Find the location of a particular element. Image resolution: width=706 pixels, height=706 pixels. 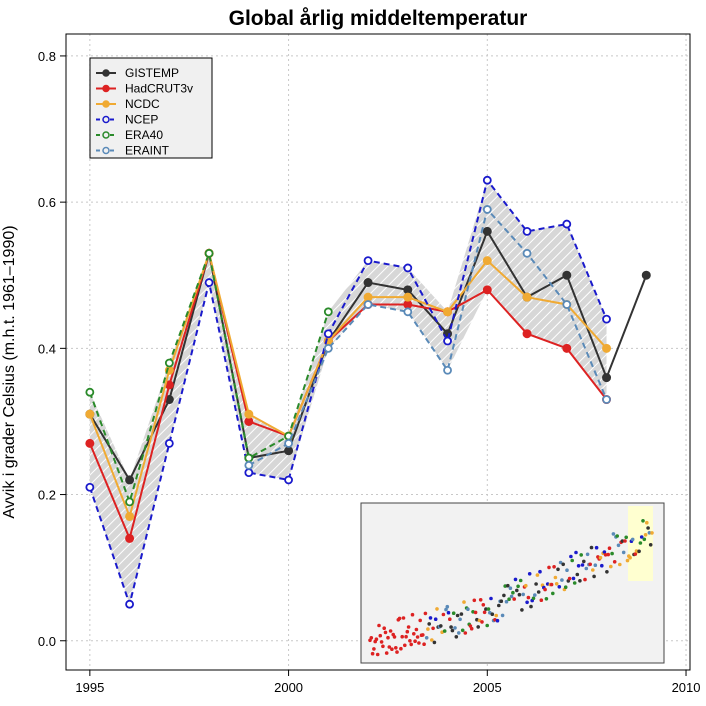

y-tick-label: 0.8 is located at coordinates (47, 56).